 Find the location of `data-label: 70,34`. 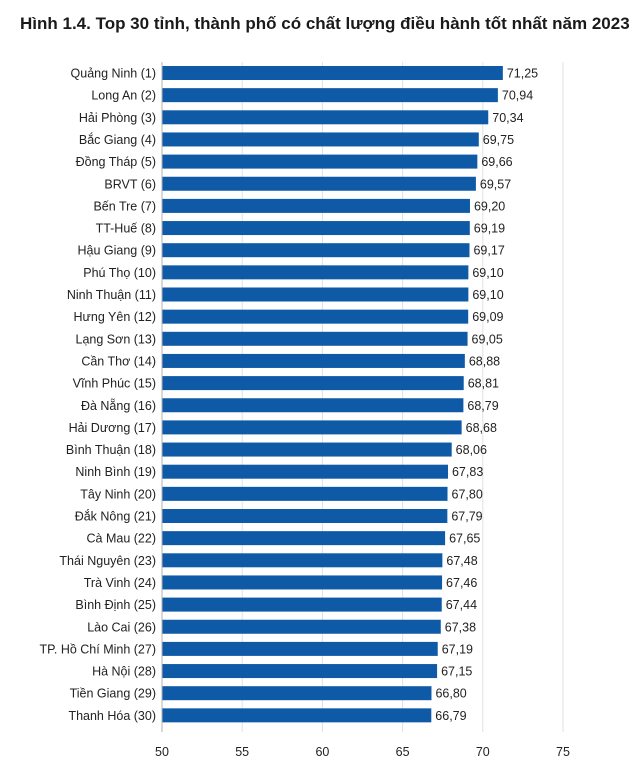

data-label: 70,34 is located at coordinates (507, 118).